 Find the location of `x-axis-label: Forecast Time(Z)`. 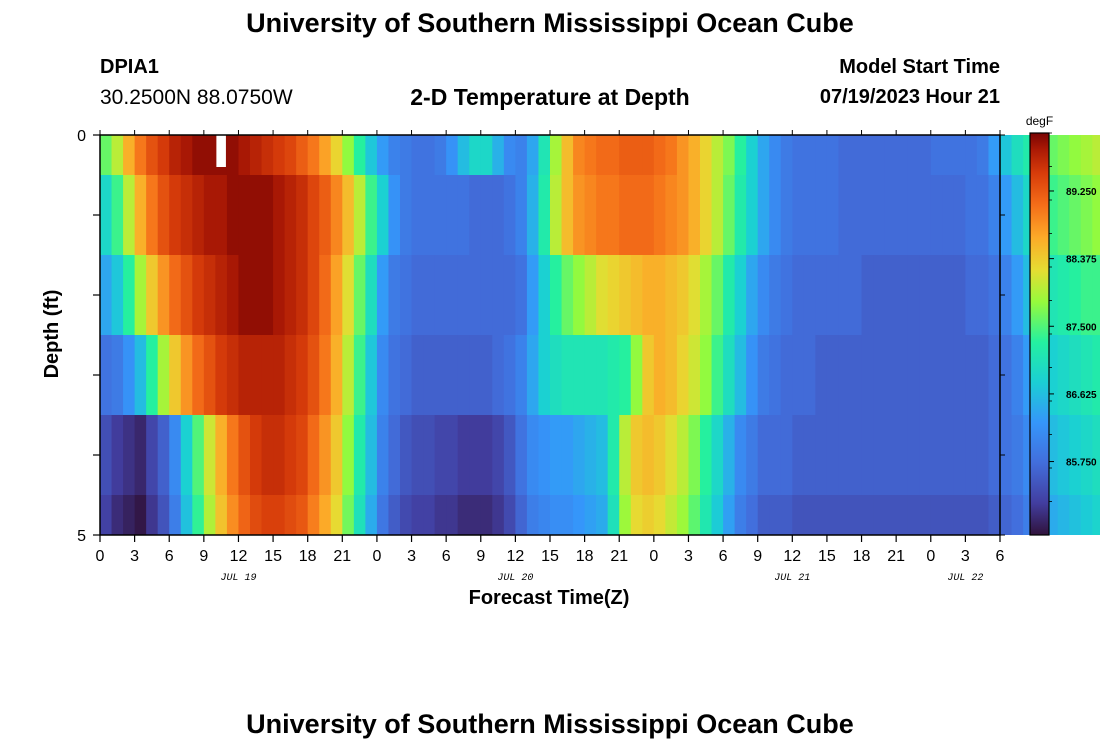

x-axis-label: Forecast Time(Z) is located at coordinates (549, 598).